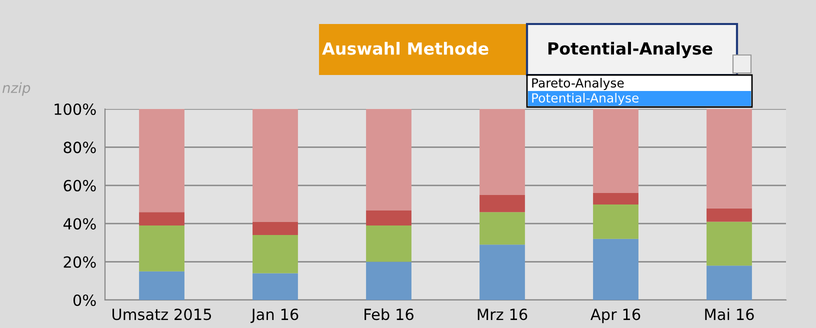 The height and width of the screenshot is (328, 816). What do you see at coordinates (274, 315) in the screenshot?
I see `x-tick-label: Jan 16` at bounding box center [274, 315].